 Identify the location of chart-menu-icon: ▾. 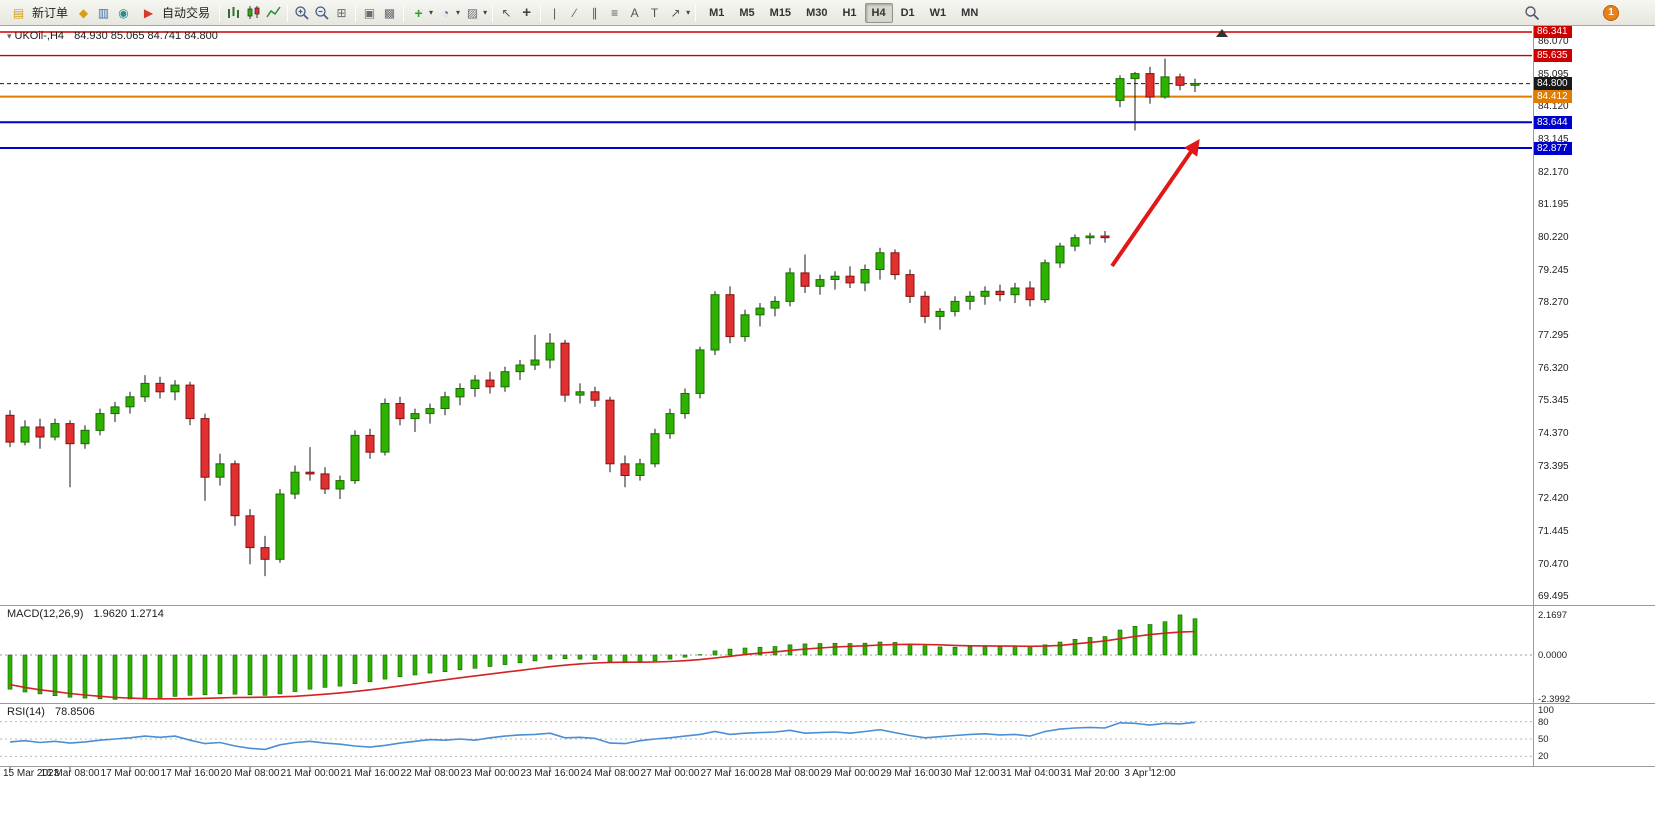
(9, 36).